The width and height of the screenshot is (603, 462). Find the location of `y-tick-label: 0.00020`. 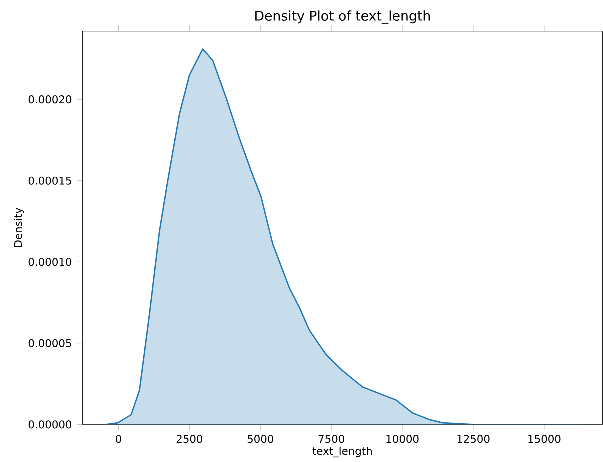

y-tick-label: 0.00020 is located at coordinates (50, 100).